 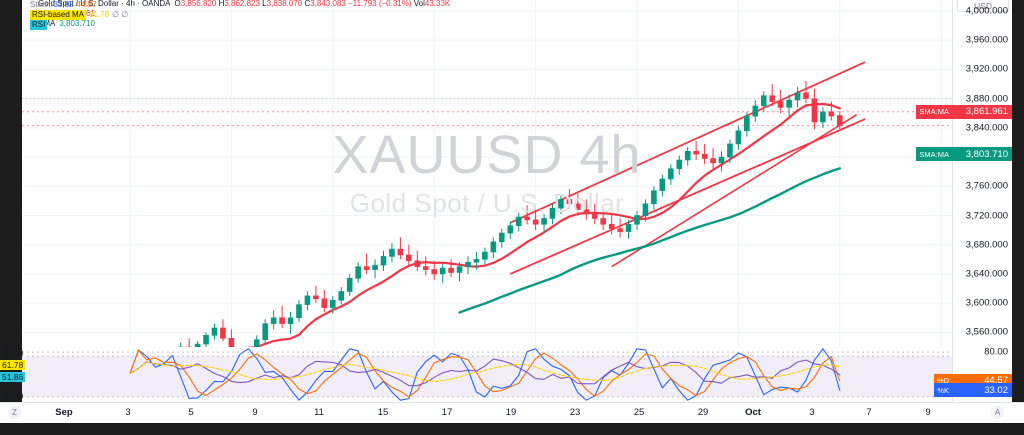 What do you see at coordinates (177, 4) in the screenshot?
I see `ohlc-o-key: O` at bounding box center [177, 4].